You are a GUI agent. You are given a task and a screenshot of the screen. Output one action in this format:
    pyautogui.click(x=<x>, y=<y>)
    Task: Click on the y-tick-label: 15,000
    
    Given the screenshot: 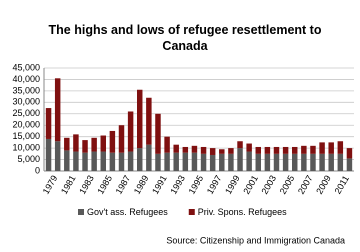 What is the action you would take?
    pyautogui.click(x=26, y=136)
    